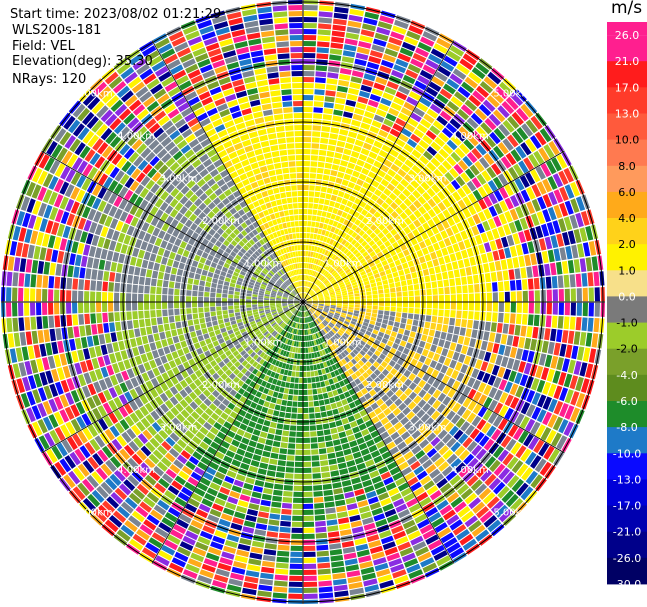 This screenshot has height=607, width=647. What do you see at coordinates (341, 320) in the screenshot?
I see `gate-1906` at bounding box center [341, 320].